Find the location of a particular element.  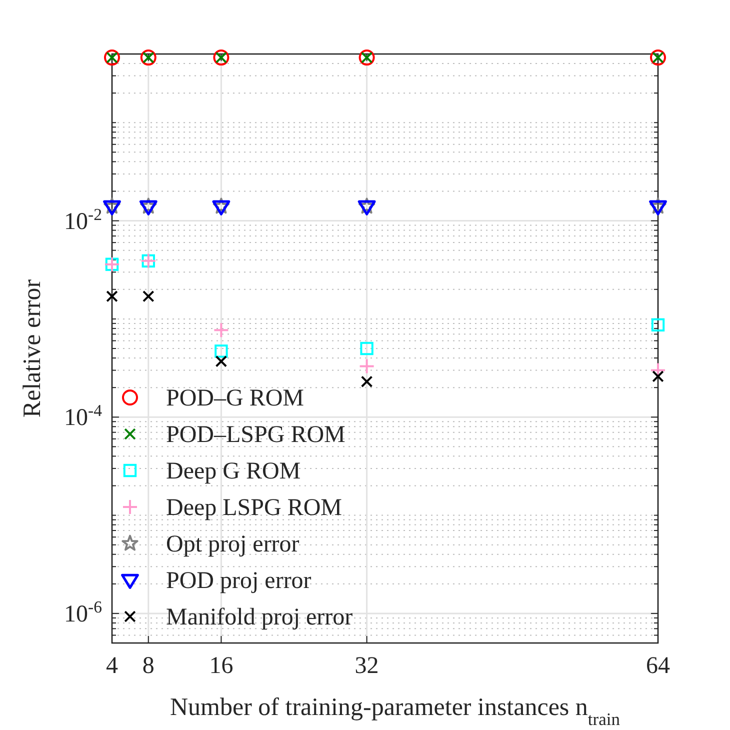

x-axis-title: Number of training-parameter instances n$_{train}$ is located at coordinates (395, 711).